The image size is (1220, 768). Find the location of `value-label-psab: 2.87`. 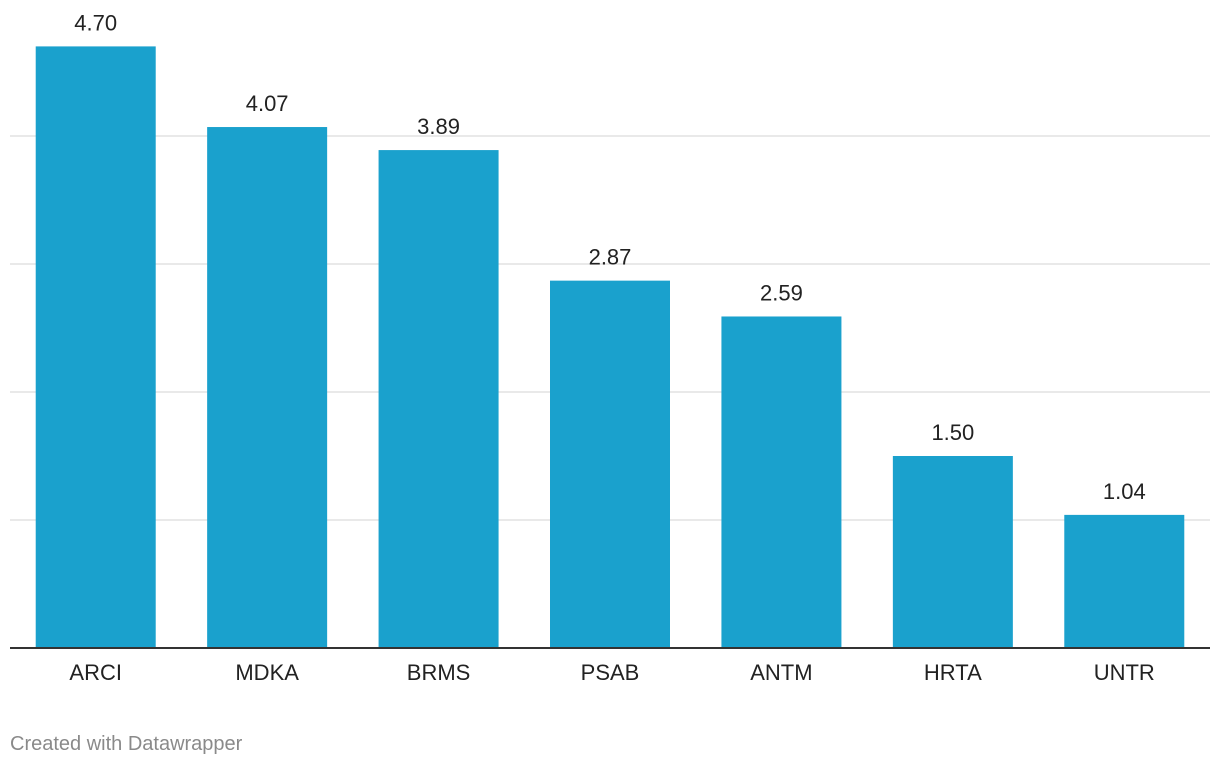

value-label-psab: 2.87 is located at coordinates (610, 257).